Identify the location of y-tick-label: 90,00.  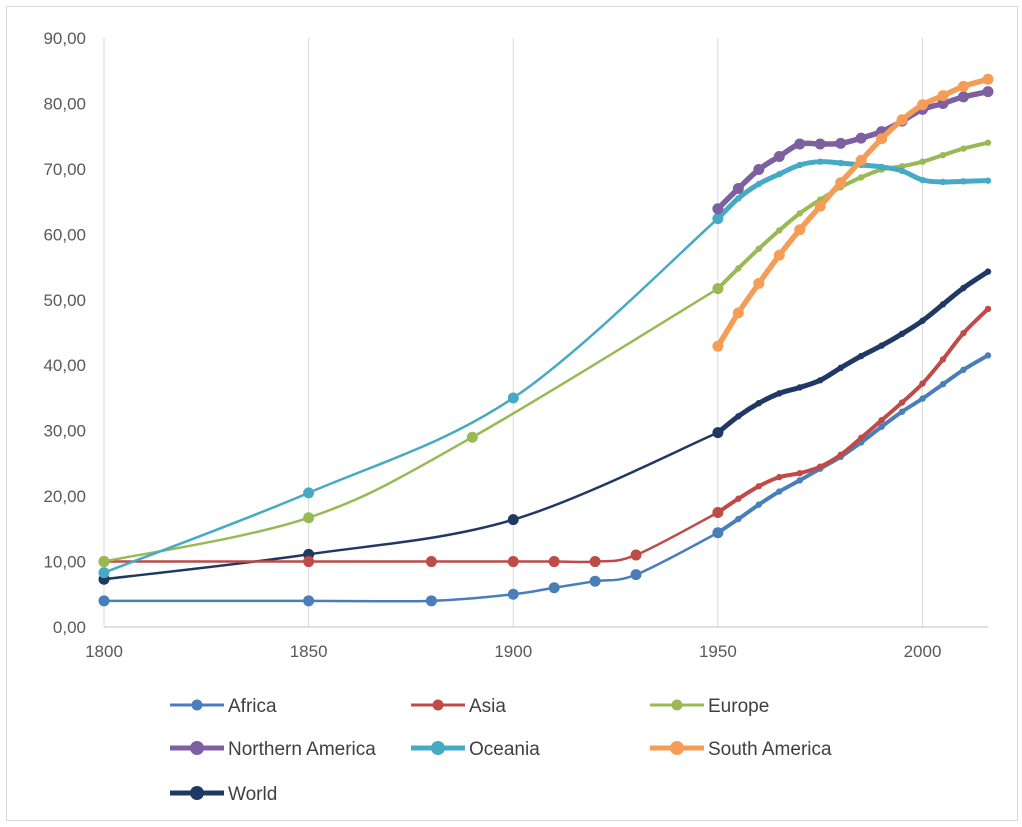
(64, 38).